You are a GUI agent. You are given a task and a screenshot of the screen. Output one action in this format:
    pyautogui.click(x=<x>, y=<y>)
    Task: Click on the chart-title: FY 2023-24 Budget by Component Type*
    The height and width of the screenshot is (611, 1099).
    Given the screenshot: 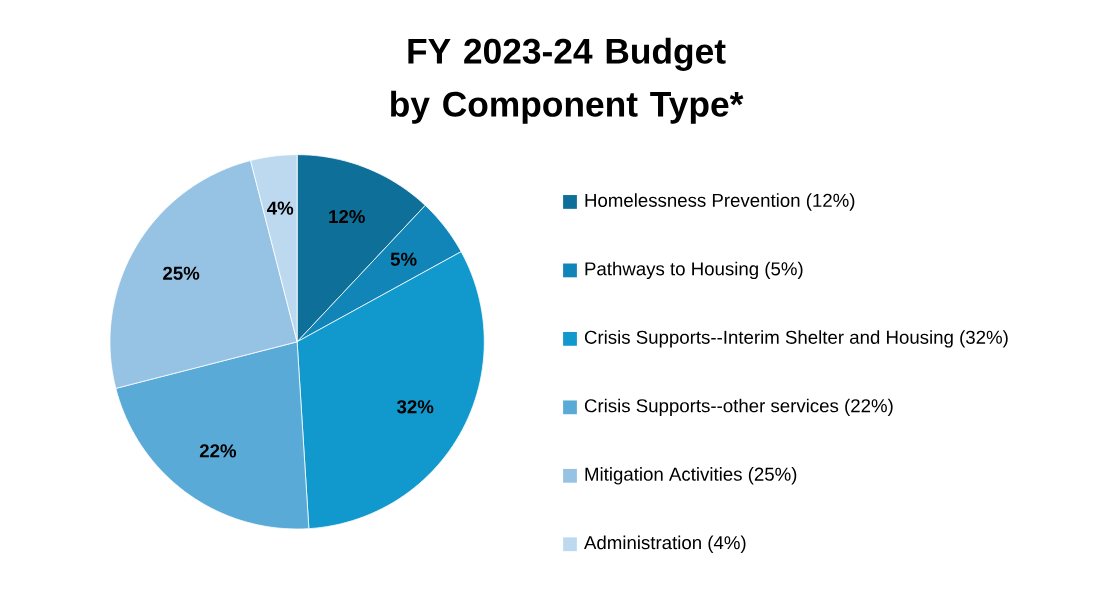 What is the action you would take?
    pyautogui.click(x=567, y=80)
    